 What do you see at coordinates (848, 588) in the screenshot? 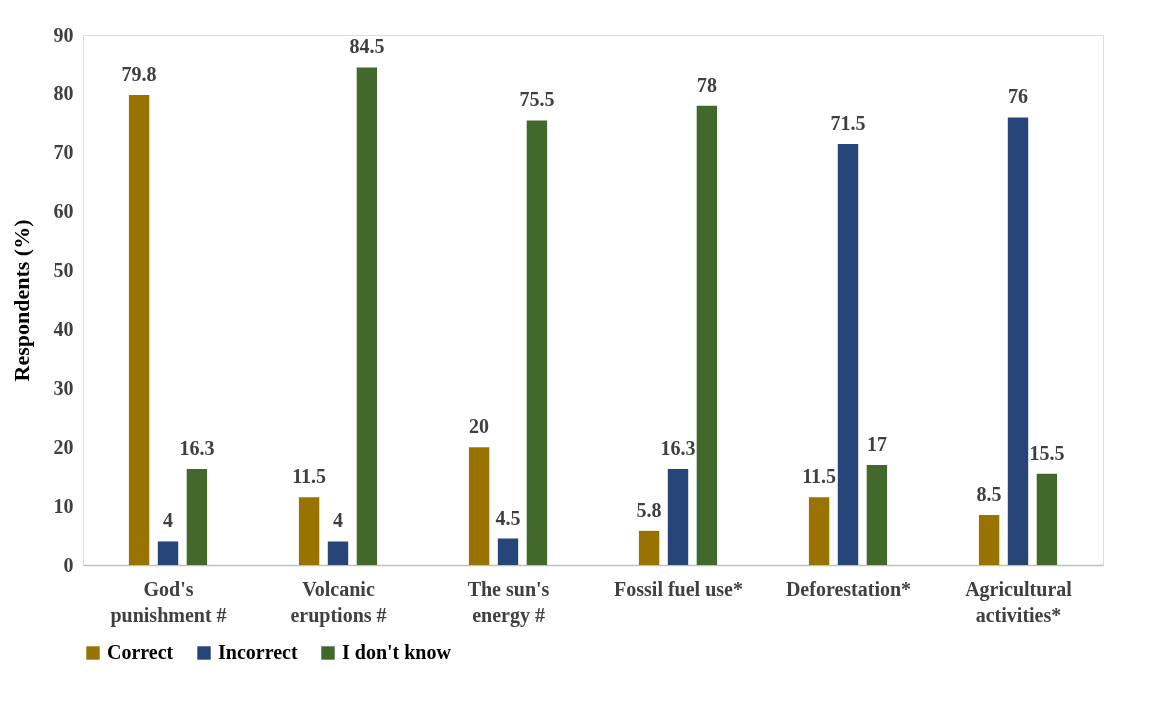
I see `x-tick-label: Deforestation*` at bounding box center [848, 588].